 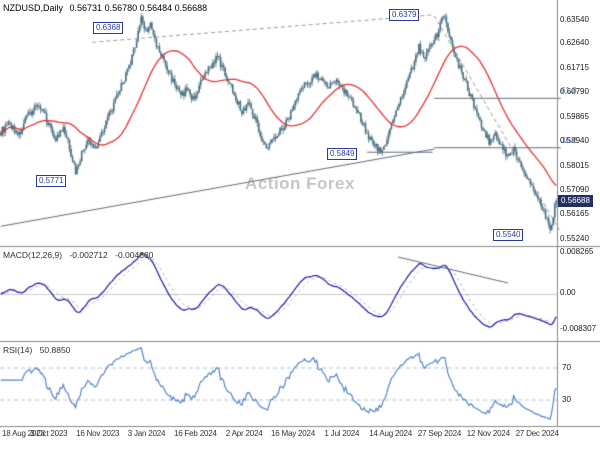 I want to click on price-axis-label: 0.63540, so click(x=574, y=19).